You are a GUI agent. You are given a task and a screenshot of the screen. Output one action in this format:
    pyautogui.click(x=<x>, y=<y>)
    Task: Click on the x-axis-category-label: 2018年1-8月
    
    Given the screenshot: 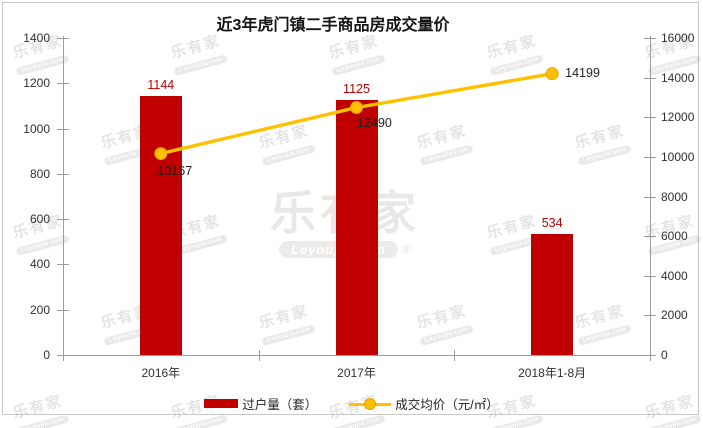 What is the action you would take?
    pyautogui.click(x=552, y=373)
    